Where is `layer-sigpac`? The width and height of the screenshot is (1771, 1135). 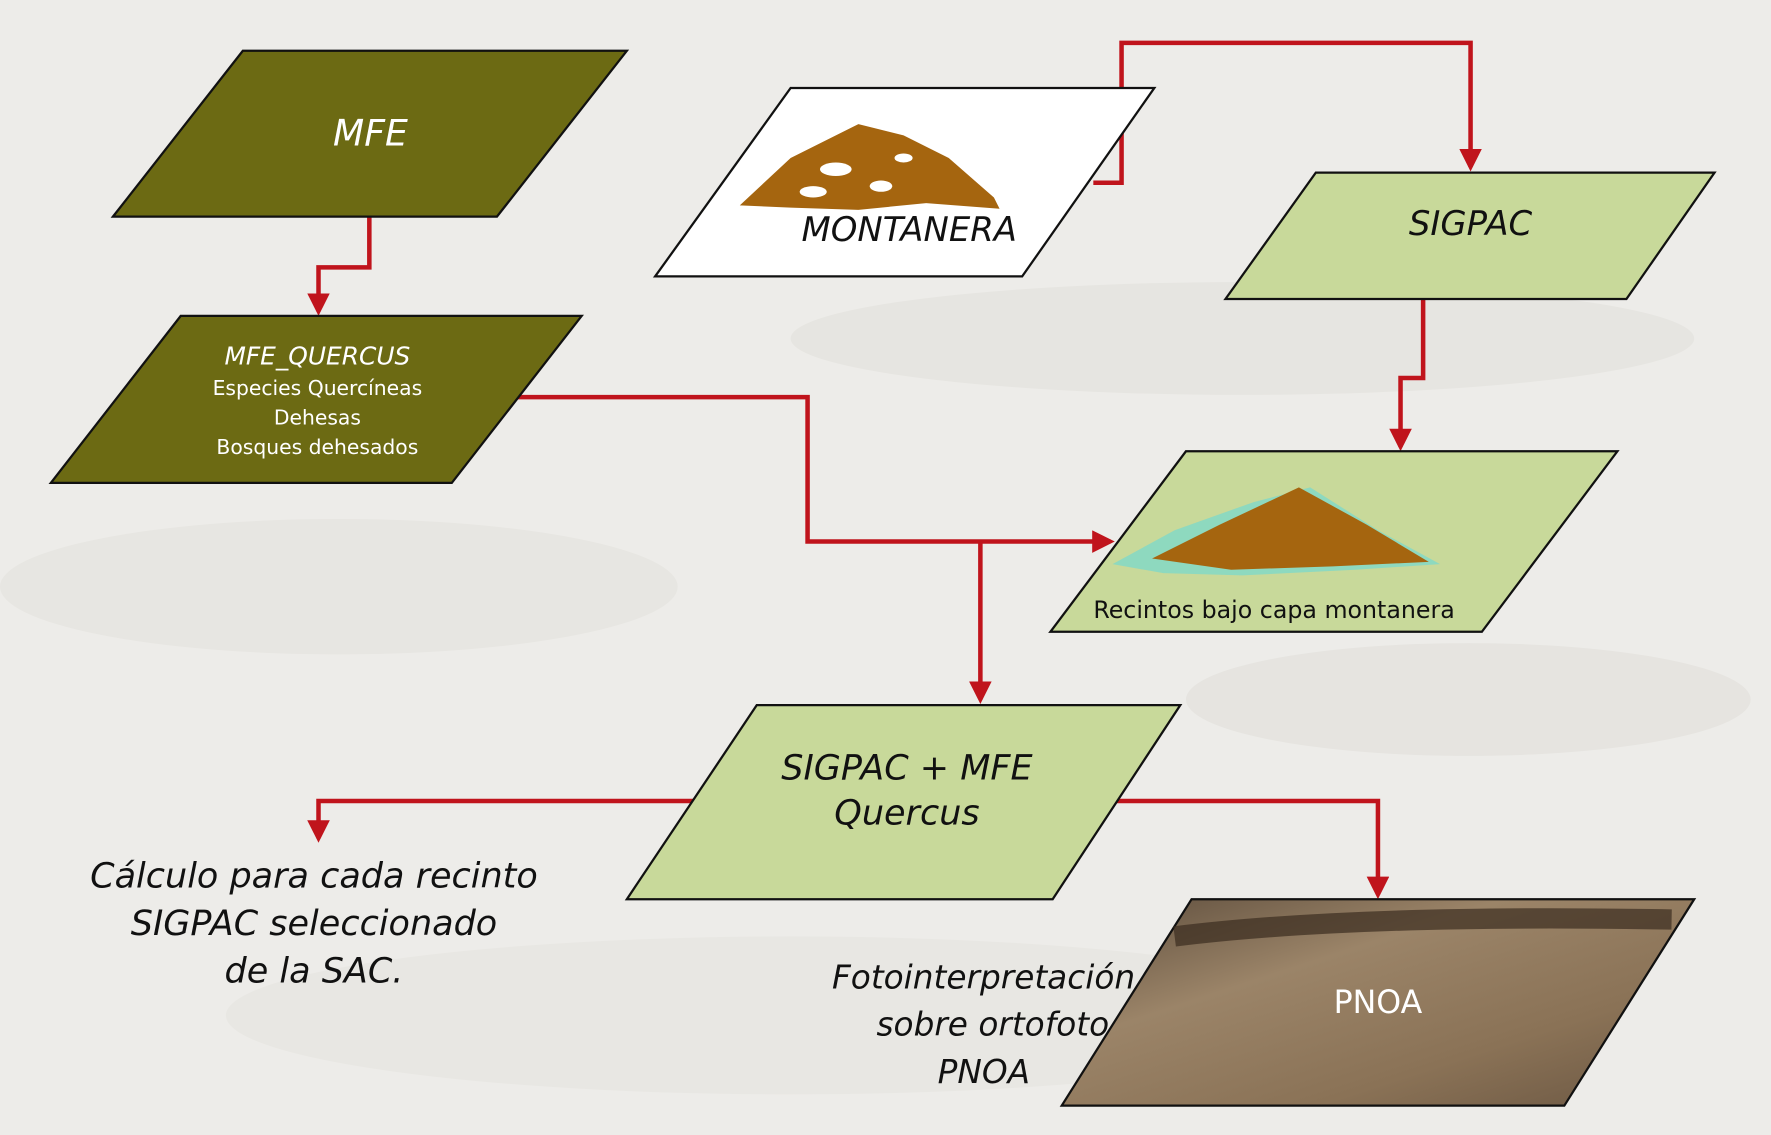 layer-sigpac is located at coordinates (1470, 236).